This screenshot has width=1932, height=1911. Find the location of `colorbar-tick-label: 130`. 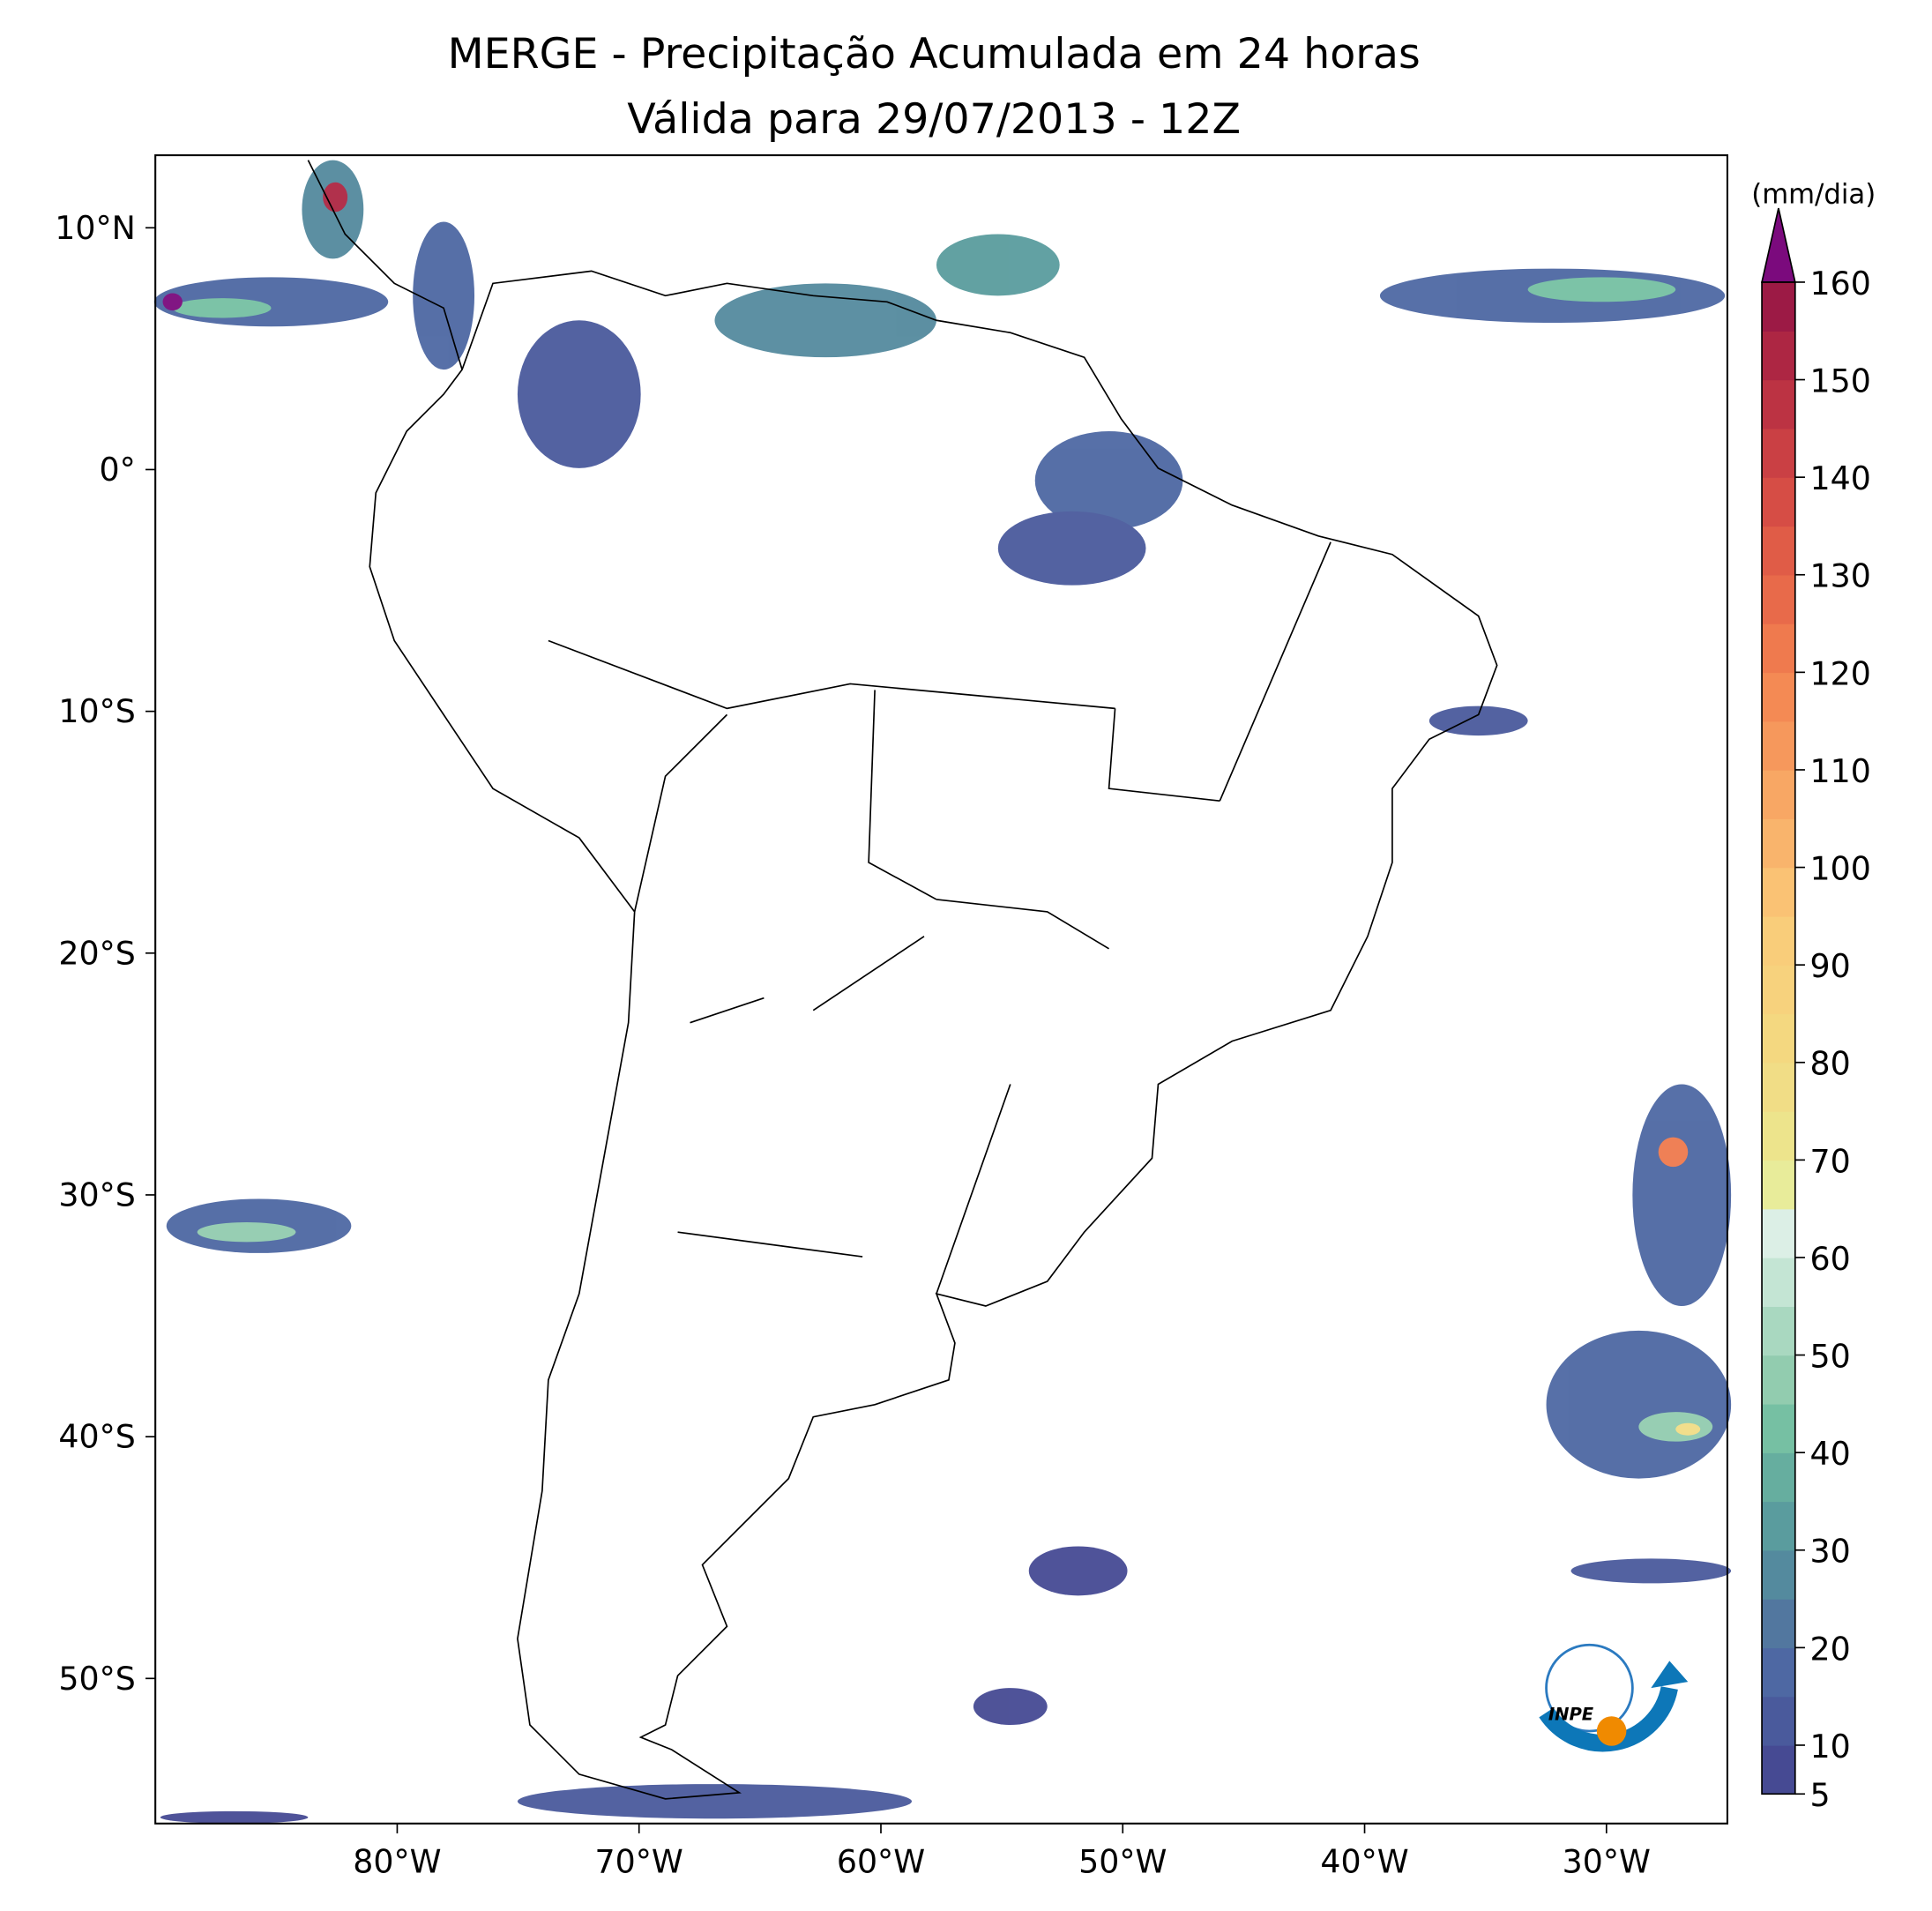

colorbar-tick-label: 130 is located at coordinates (1840, 576).